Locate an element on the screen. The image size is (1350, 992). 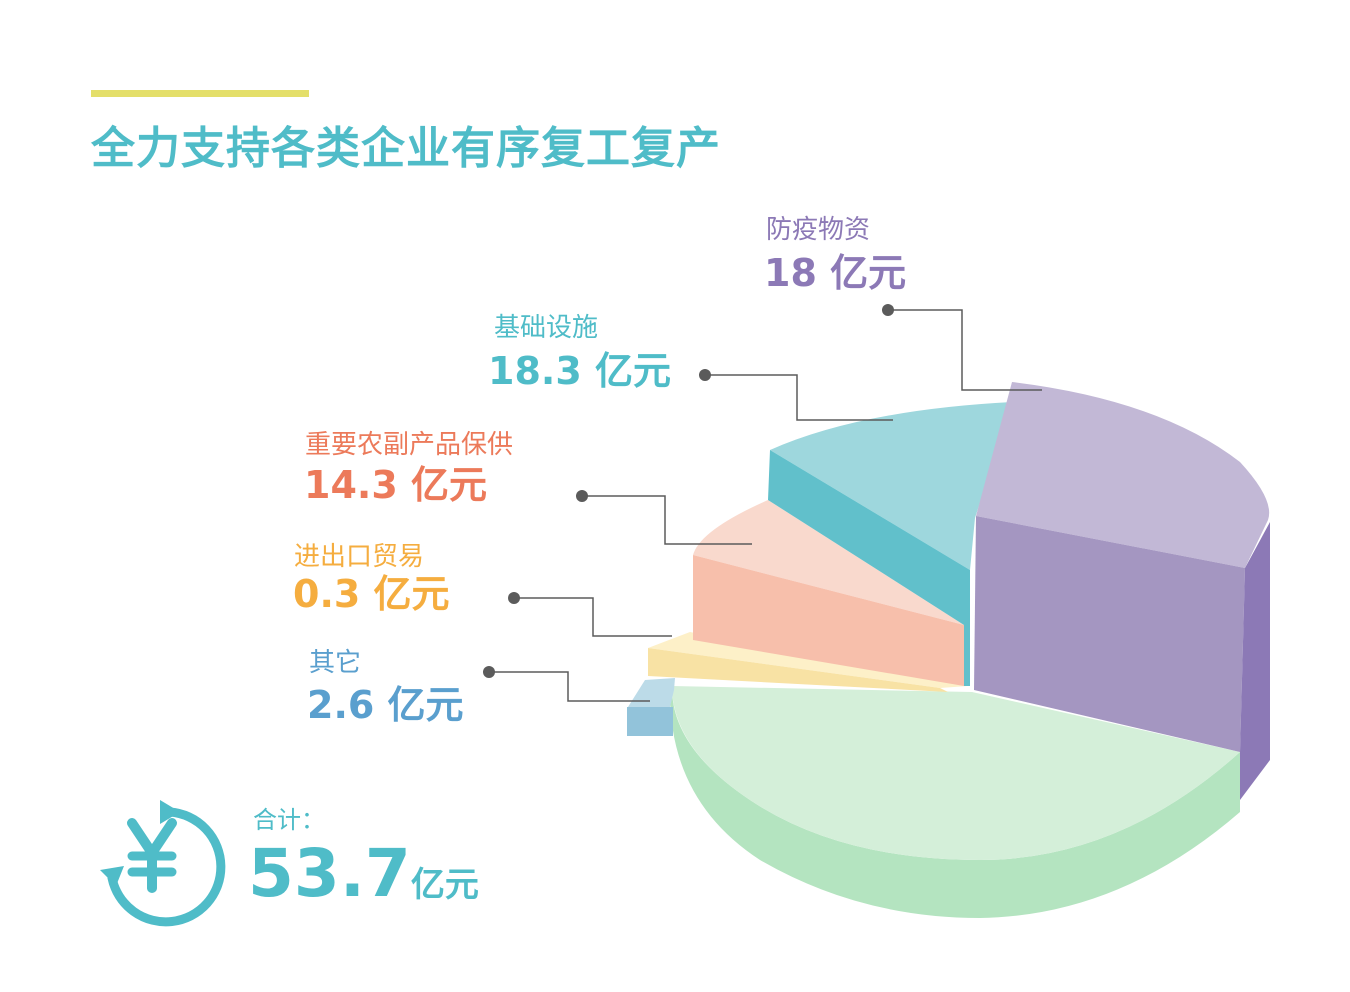
pie-slice-agri-side is located at coordinates (828, 620).